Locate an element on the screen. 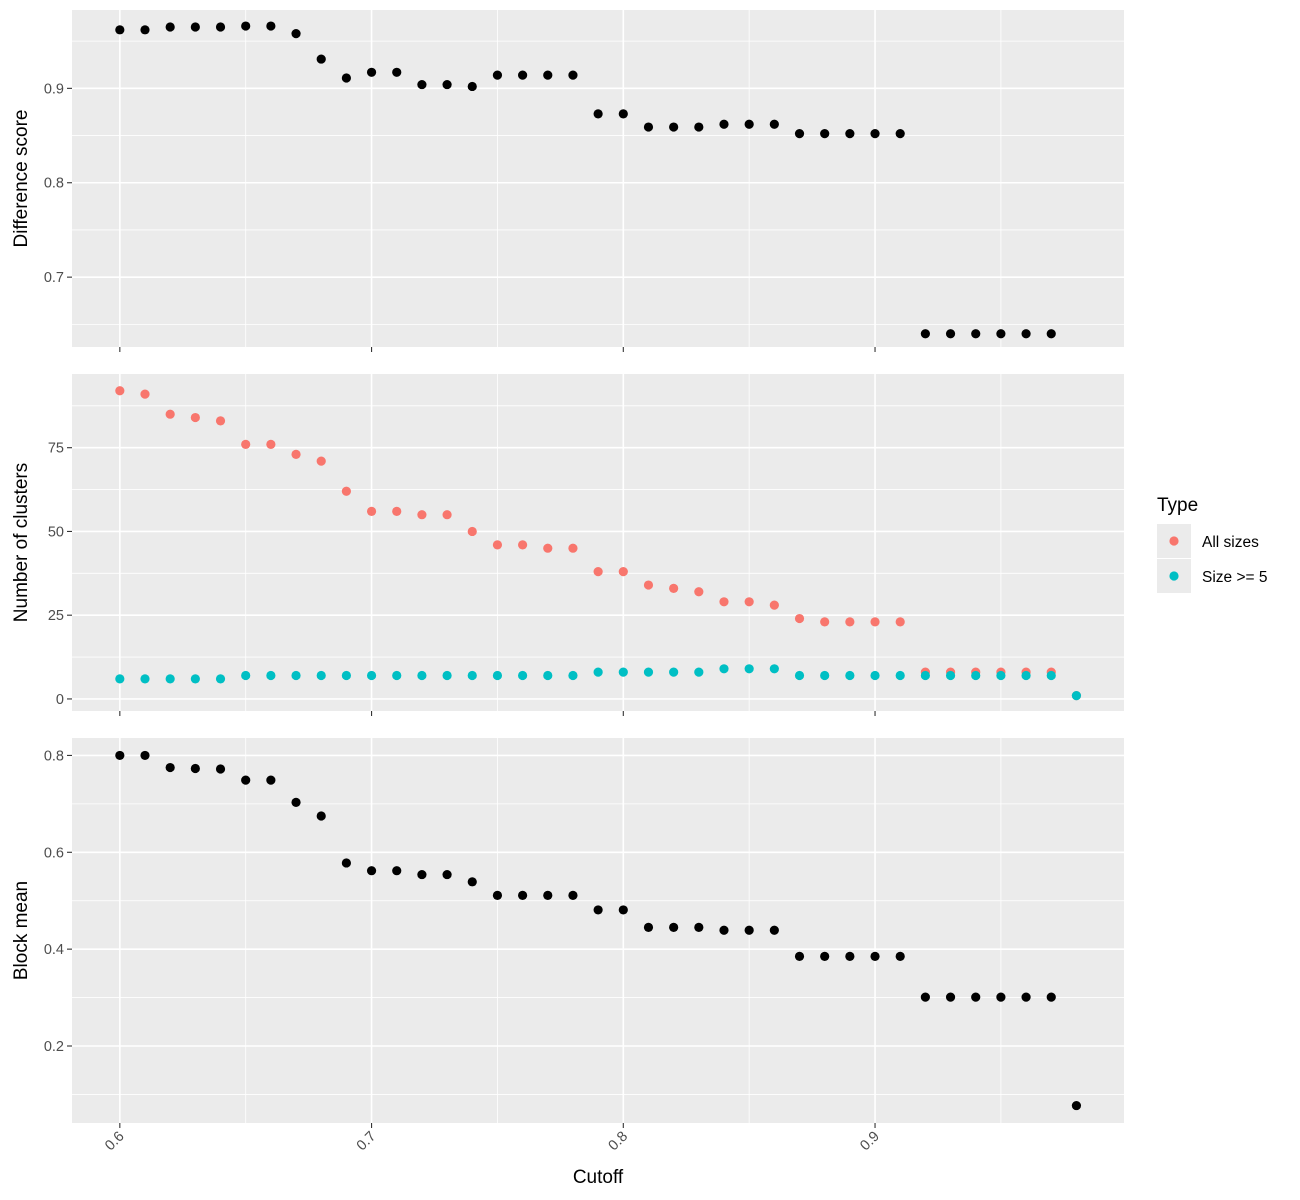 Image resolution: width=1300 pixels, height=1200 pixels. y-tick-label: 0.6 is located at coordinates (54, 853).